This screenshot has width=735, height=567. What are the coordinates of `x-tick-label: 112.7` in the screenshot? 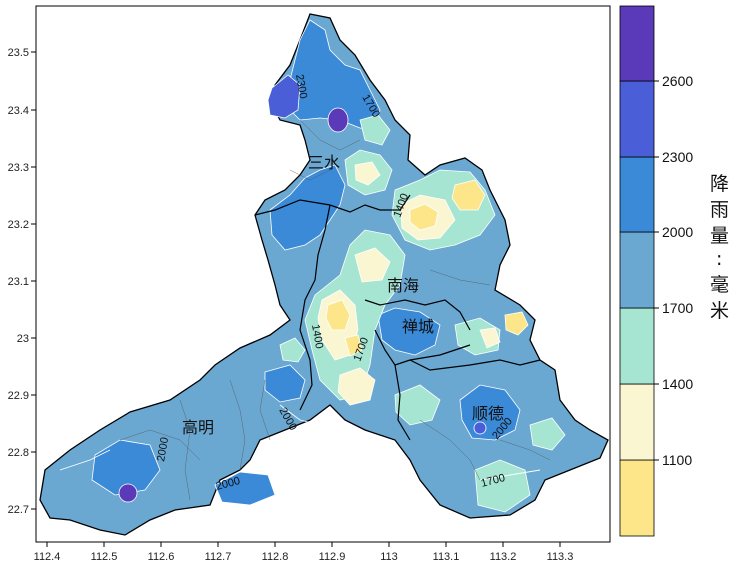 It's located at (218, 557).